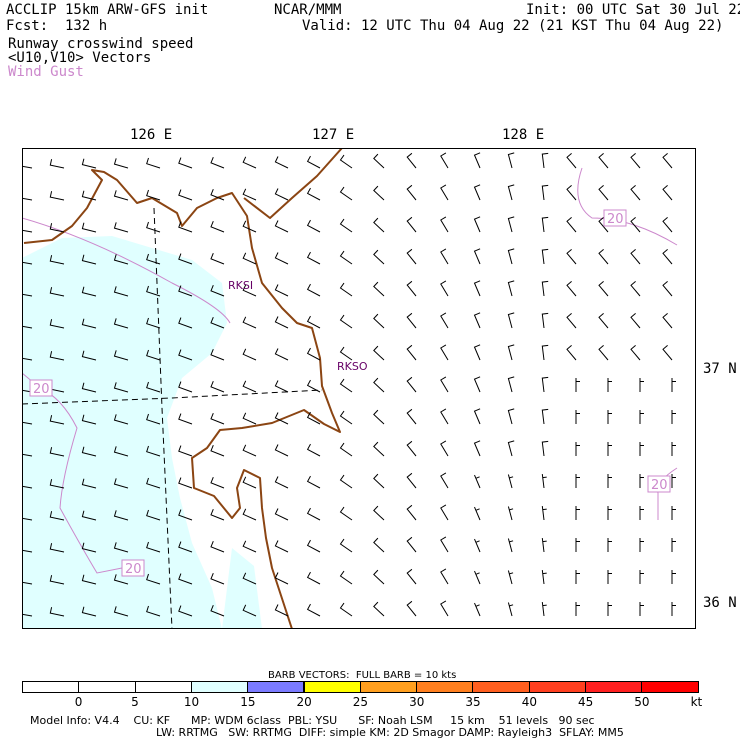 This screenshot has height=740, width=740. What do you see at coordinates (126, 270) in the screenshot?
I see `gust-contour` at bounding box center [126, 270].